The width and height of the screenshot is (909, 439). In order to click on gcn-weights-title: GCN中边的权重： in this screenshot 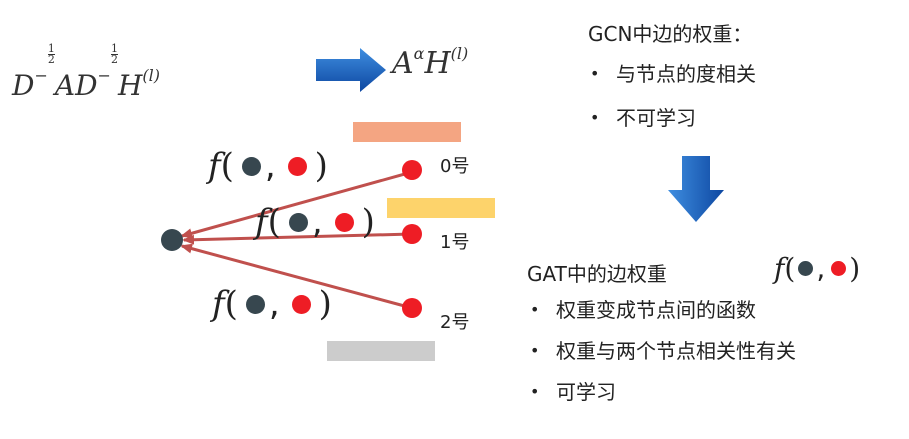, I will do `click(670, 34)`.